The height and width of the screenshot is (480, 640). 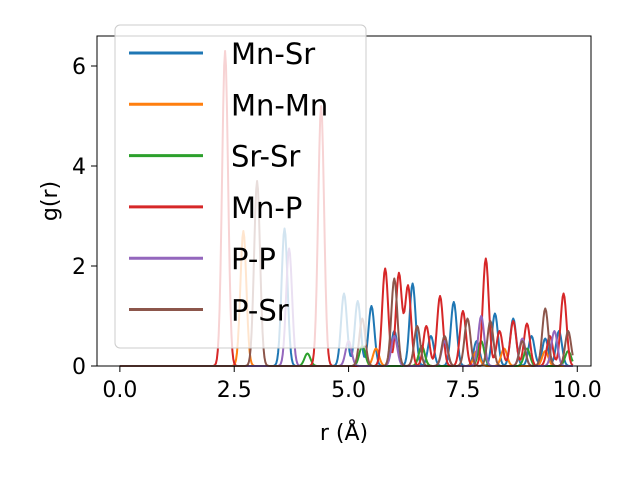 I want to click on legend-label-mn-p: Mn-P, so click(x=266, y=208).